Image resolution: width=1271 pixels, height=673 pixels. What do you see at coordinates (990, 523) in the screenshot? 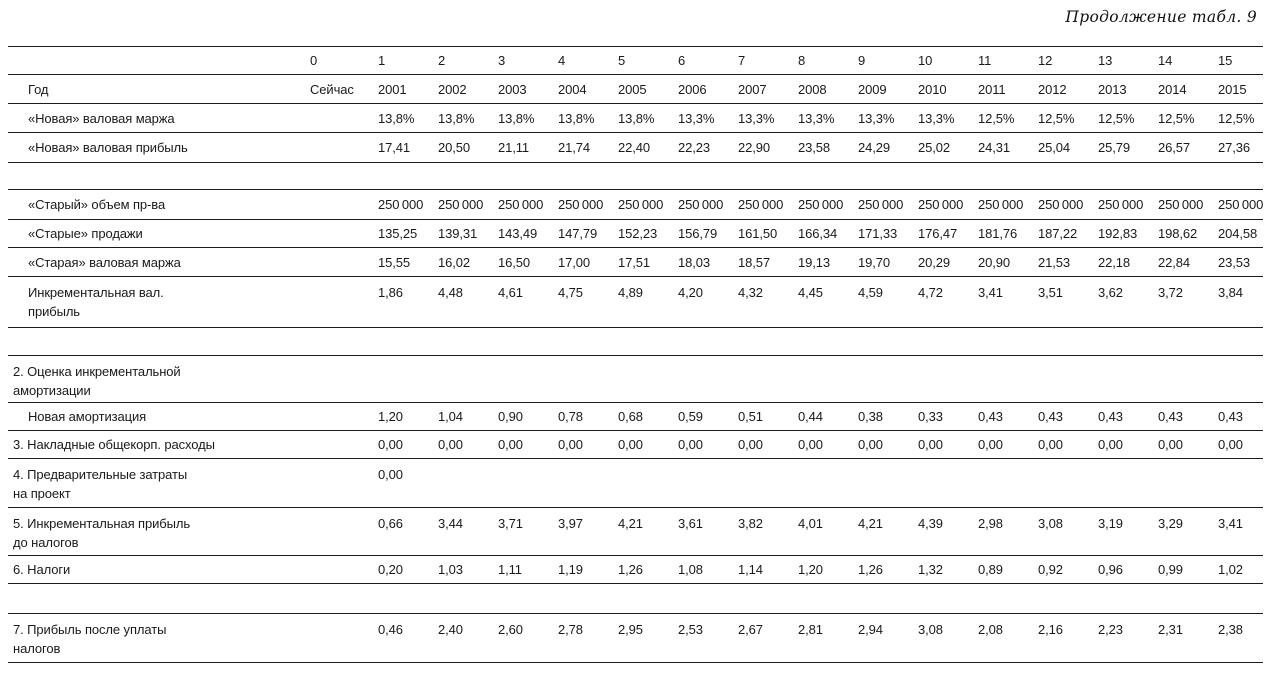
I see `row-5-incremental-profit-before-tax-value-11: 2,98` at bounding box center [990, 523].